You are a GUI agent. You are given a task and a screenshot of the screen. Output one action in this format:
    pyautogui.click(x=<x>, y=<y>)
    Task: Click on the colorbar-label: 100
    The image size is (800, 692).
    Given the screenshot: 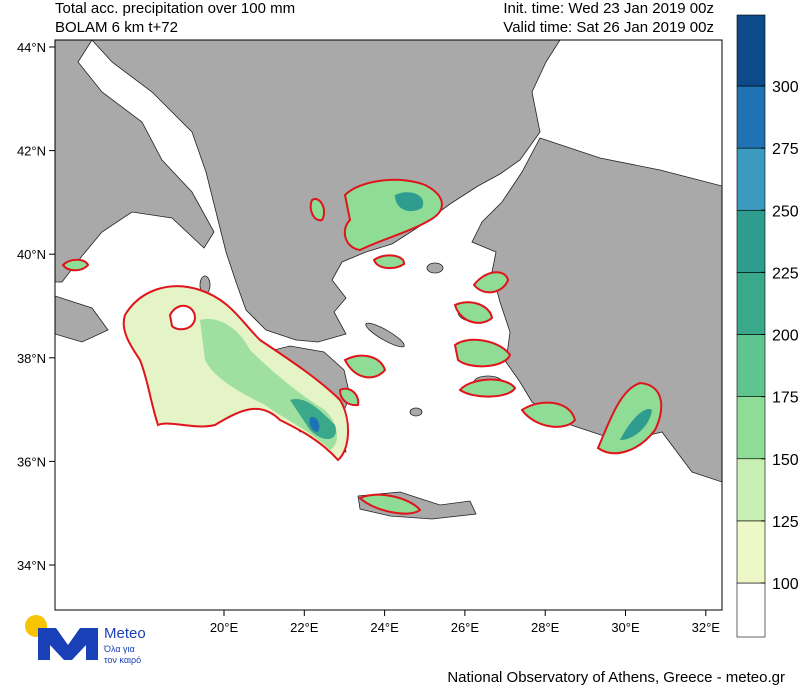 What is the action you would take?
    pyautogui.click(x=785, y=584)
    